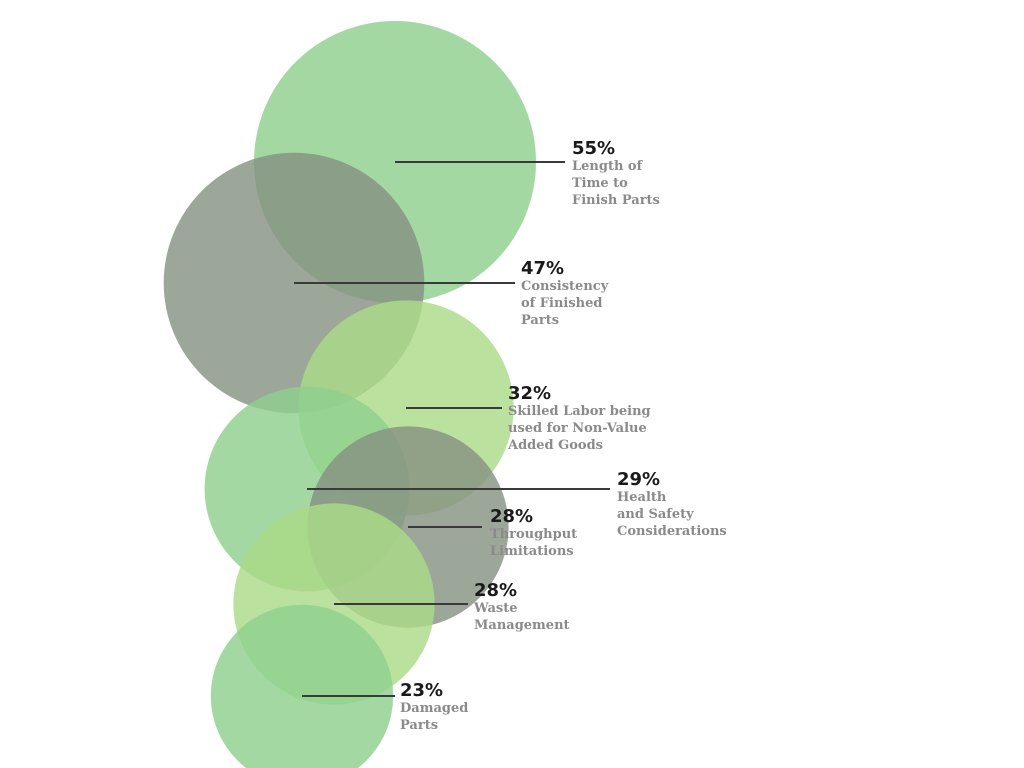 The width and height of the screenshot is (1024, 768). What do you see at coordinates (638, 479) in the screenshot?
I see `value-label-4: 29%` at bounding box center [638, 479].